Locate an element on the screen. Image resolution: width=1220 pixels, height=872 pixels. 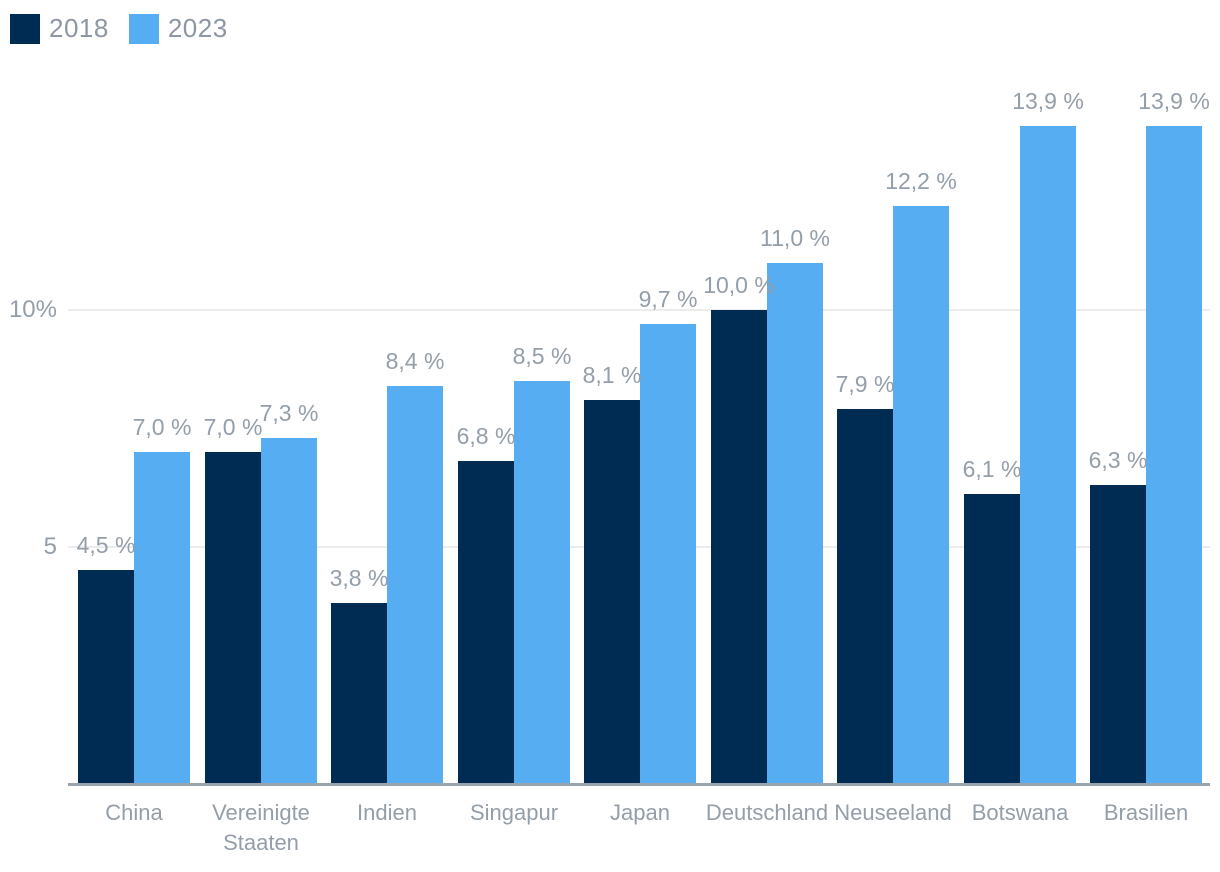
bar-value-label: 6,1 % is located at coordinates (992, 469).